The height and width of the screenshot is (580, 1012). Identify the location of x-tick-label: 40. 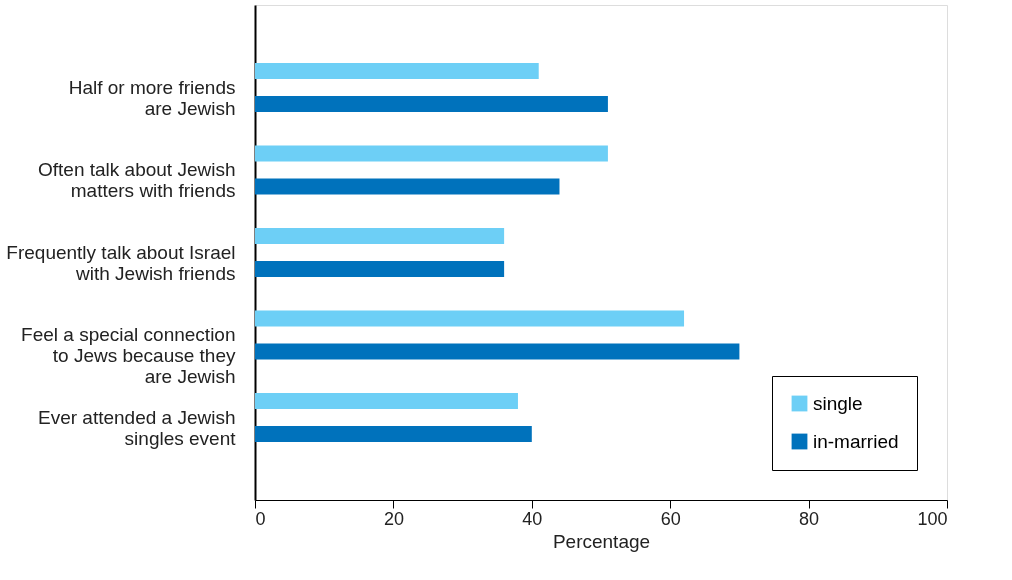
(532, 518).